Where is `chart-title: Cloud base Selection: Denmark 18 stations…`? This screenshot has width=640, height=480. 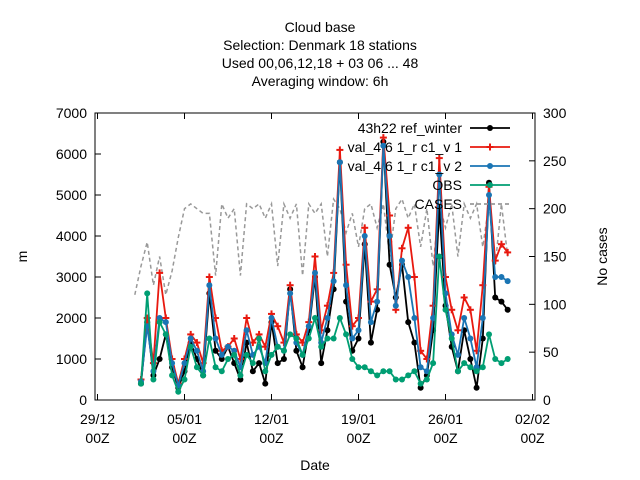 chart-title: Cloud base Selection: Denmark 18 stations… is located at coordinates (320, 54).